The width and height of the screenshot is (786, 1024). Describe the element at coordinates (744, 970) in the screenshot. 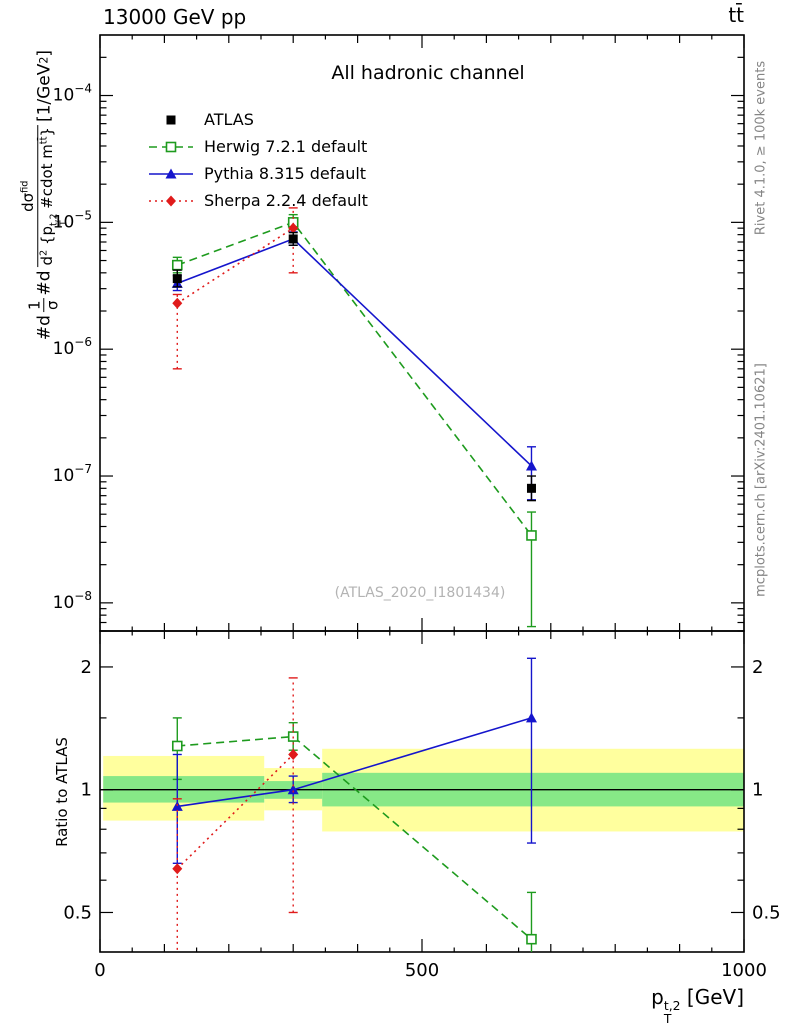

I see `svg-text: 1000` at that location.